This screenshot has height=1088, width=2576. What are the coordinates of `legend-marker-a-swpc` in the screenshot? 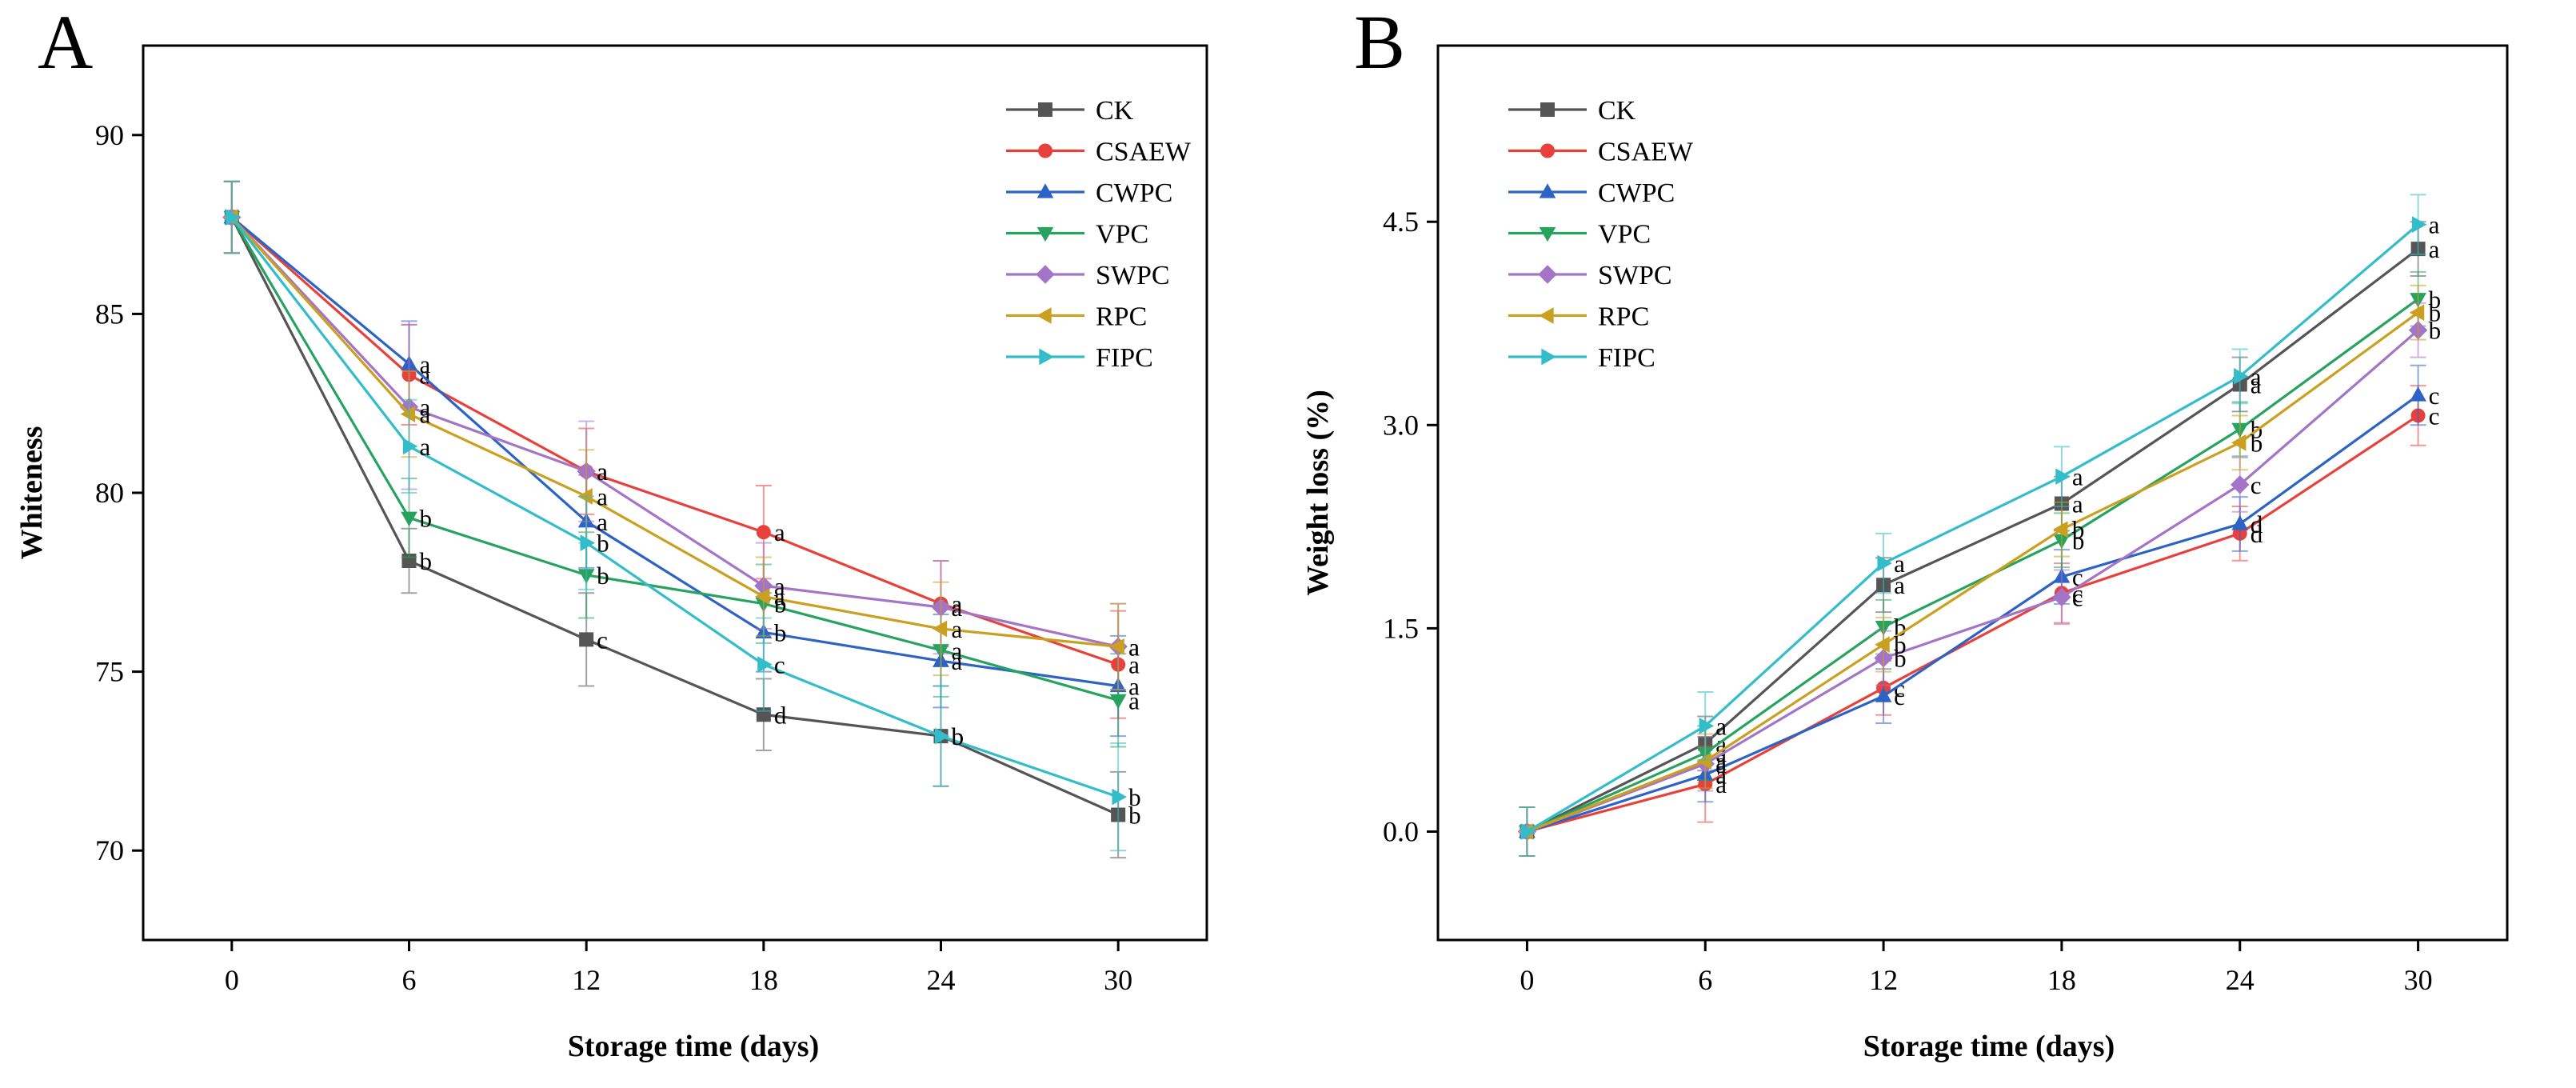 It's located at (1045, 274).